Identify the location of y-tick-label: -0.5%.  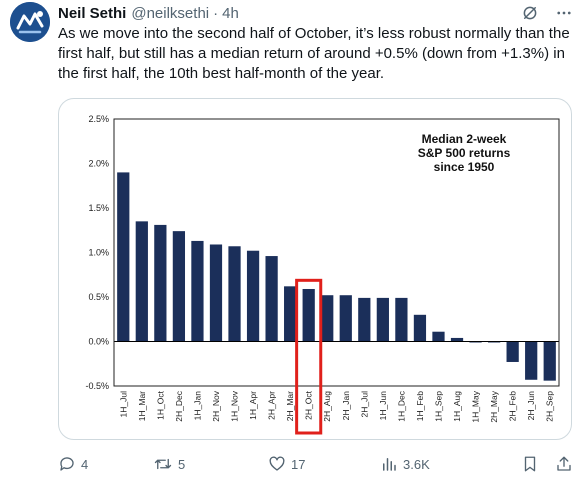
(97, 386).